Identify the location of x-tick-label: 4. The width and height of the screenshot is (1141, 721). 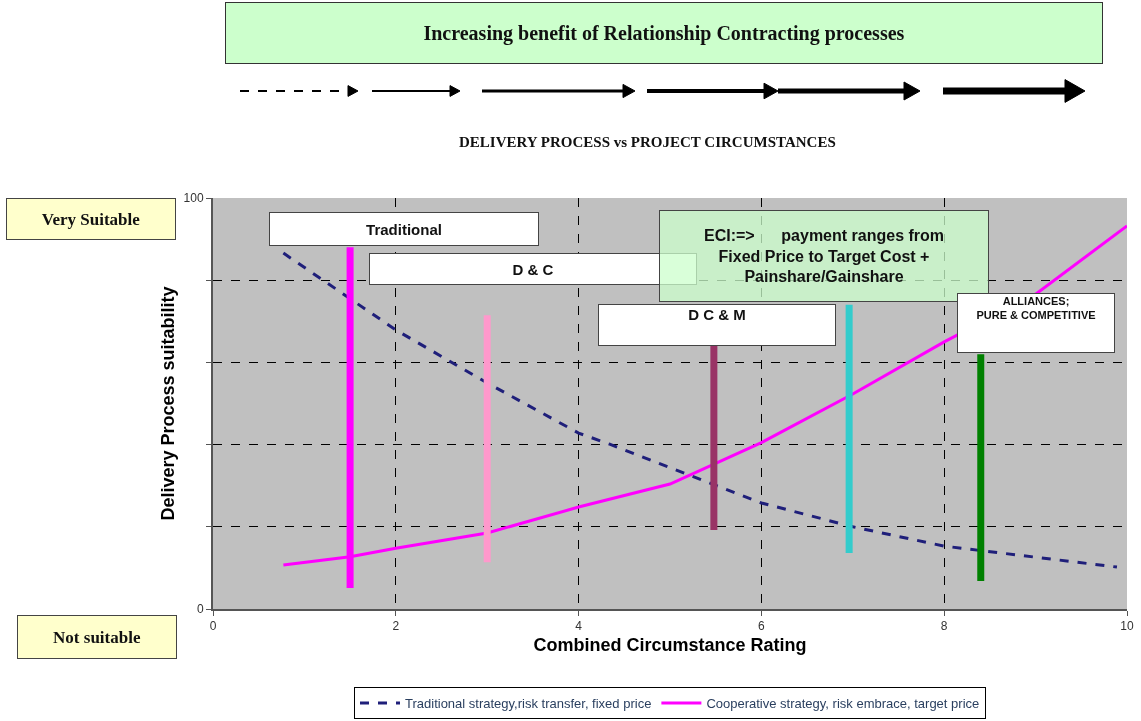
(579, 626).